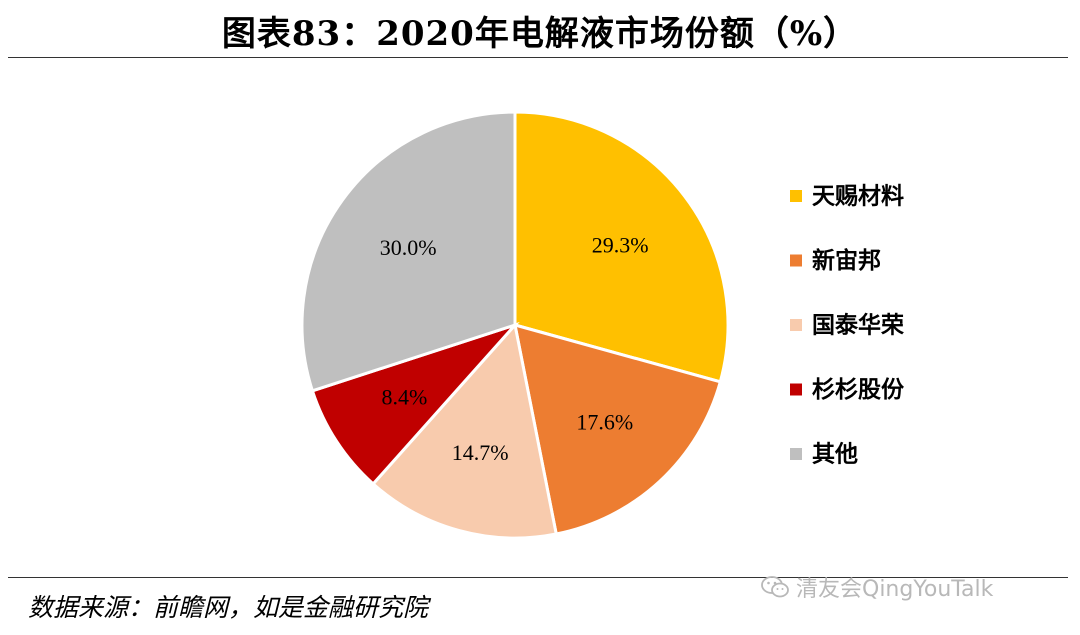 This screenshot has height=635, width=1080. Describe the element at coordinates (404, 397) in the screenshot. I see `slice-data-label: 8.4%` at that location.